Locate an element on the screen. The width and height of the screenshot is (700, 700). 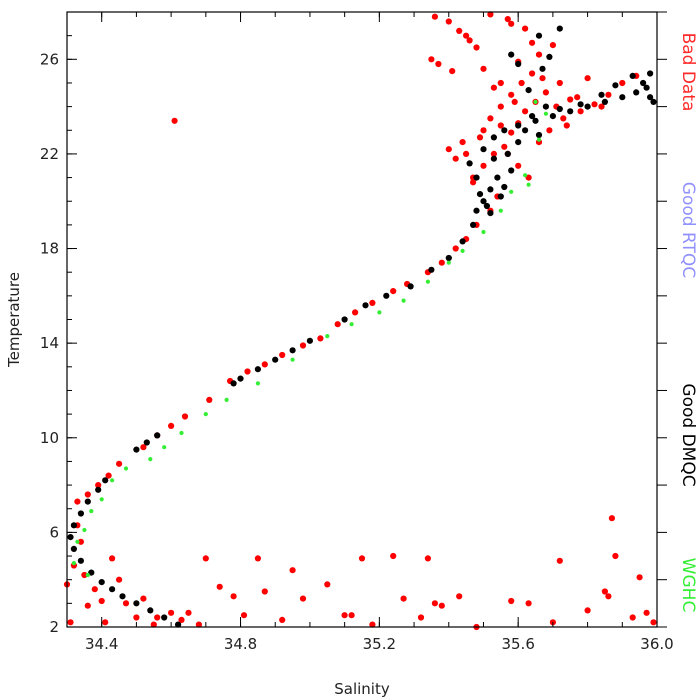
y-tick-label: 14 is located at coordinates (49, 343).